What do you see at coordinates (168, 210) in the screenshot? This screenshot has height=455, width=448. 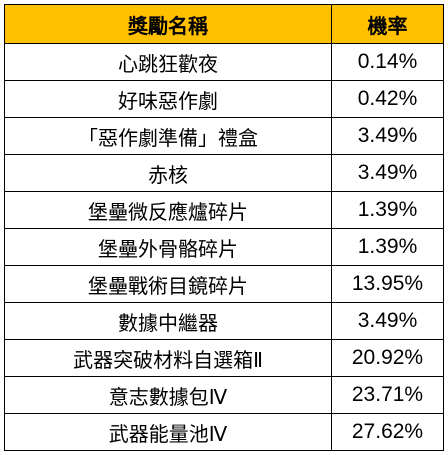 I see `reward-name: 堡壘微反應爐碎片` at bounding box center [168, 210].